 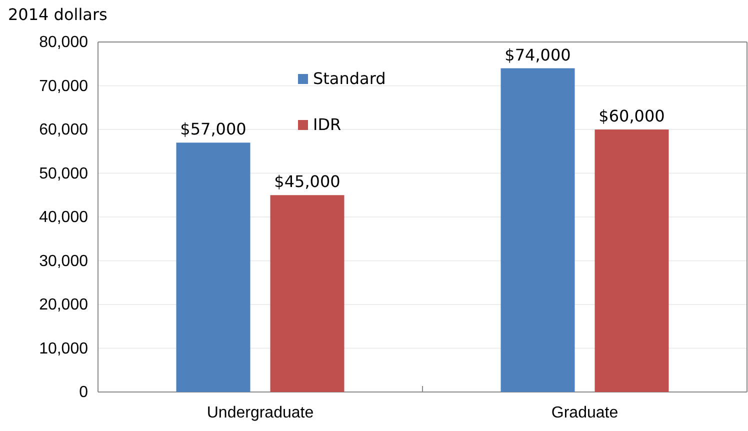 I want to click on x-tick-label: Graduate, so click(x=584, y=413).